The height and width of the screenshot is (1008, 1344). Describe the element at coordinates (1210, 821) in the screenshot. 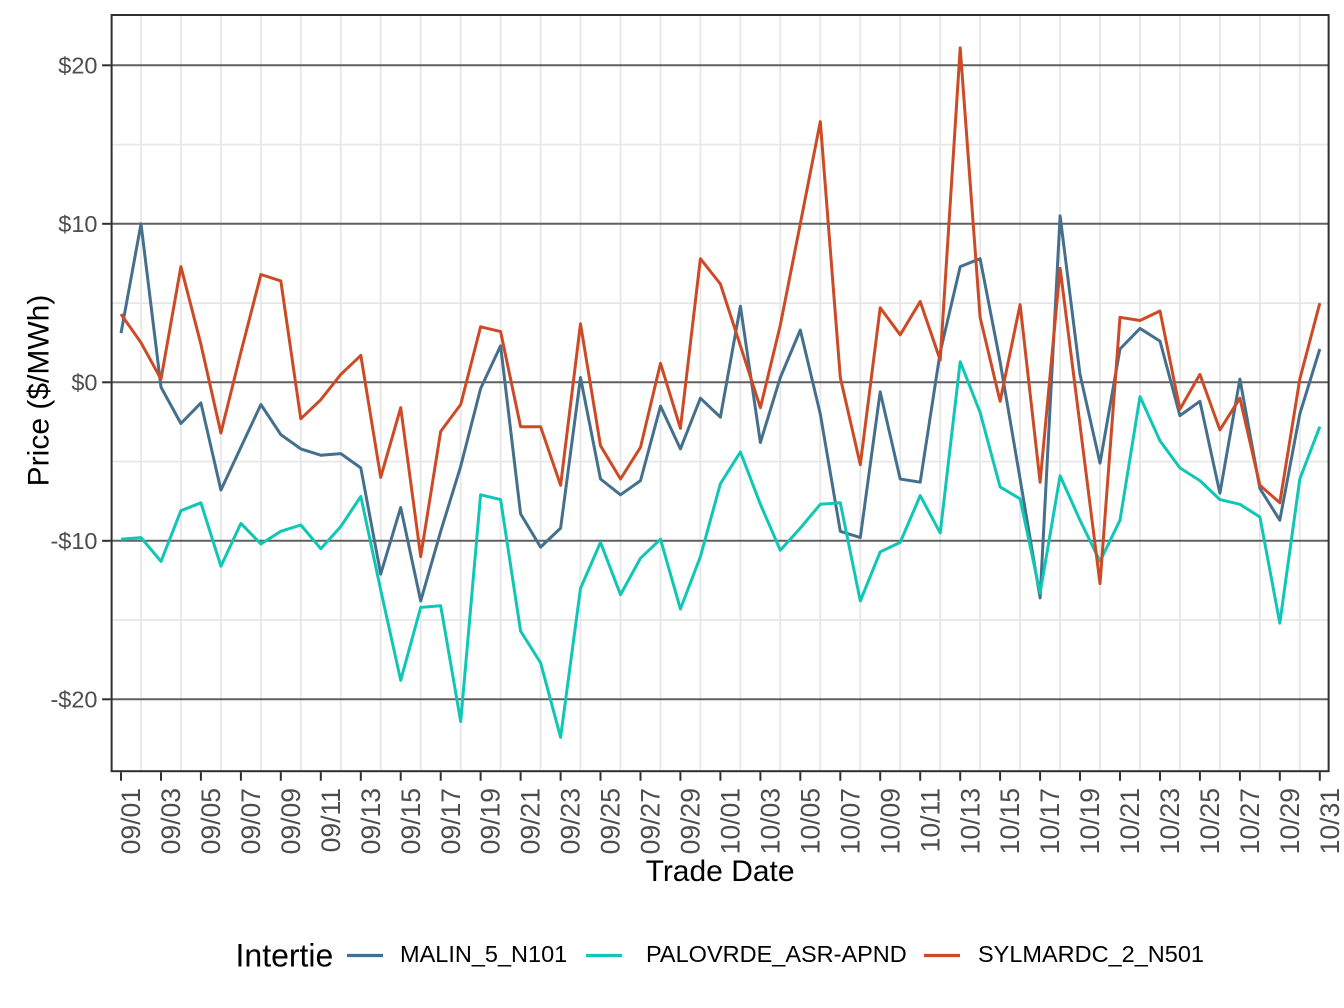

I see `svg-text: 10/25` at that location.